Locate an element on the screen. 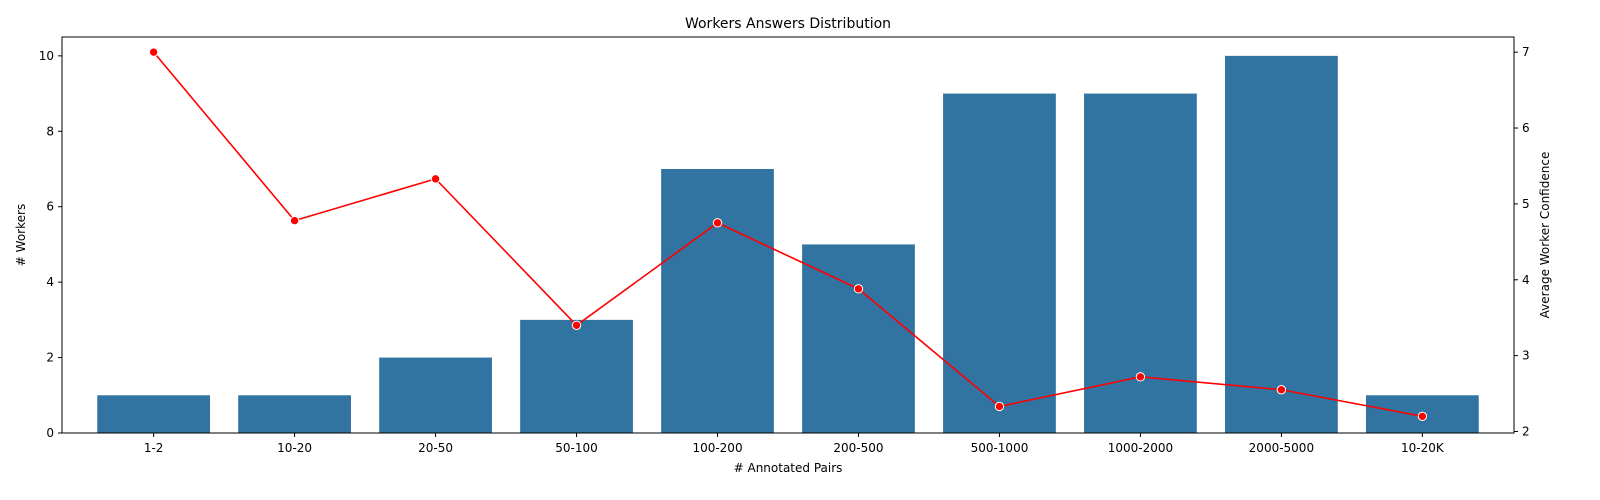 The width and height of the screenshot is (1600, 500). bar-1000-2000 is located at coordinates (1140, 263).